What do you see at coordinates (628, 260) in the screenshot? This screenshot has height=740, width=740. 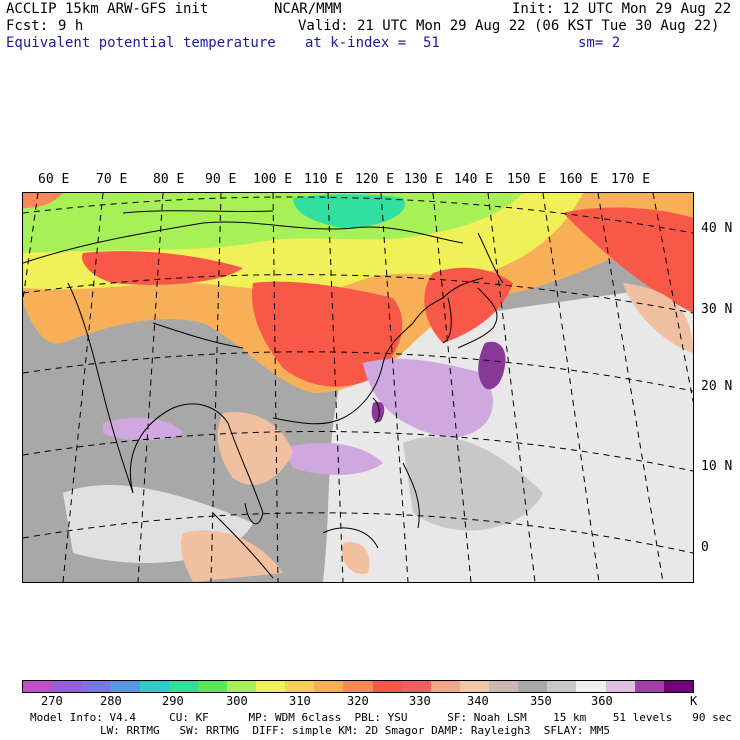 I see `northeast-hot` at bounding box center [628, 260].